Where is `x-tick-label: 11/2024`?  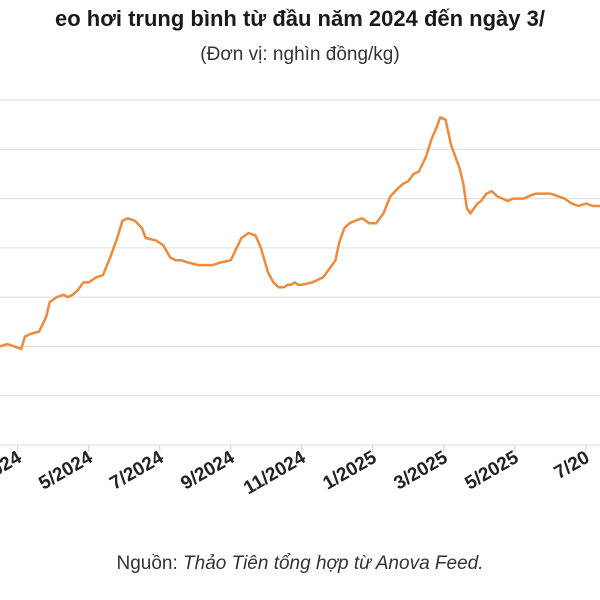
x-tick-label: 11/2024 is located at coordinates (274, 473).